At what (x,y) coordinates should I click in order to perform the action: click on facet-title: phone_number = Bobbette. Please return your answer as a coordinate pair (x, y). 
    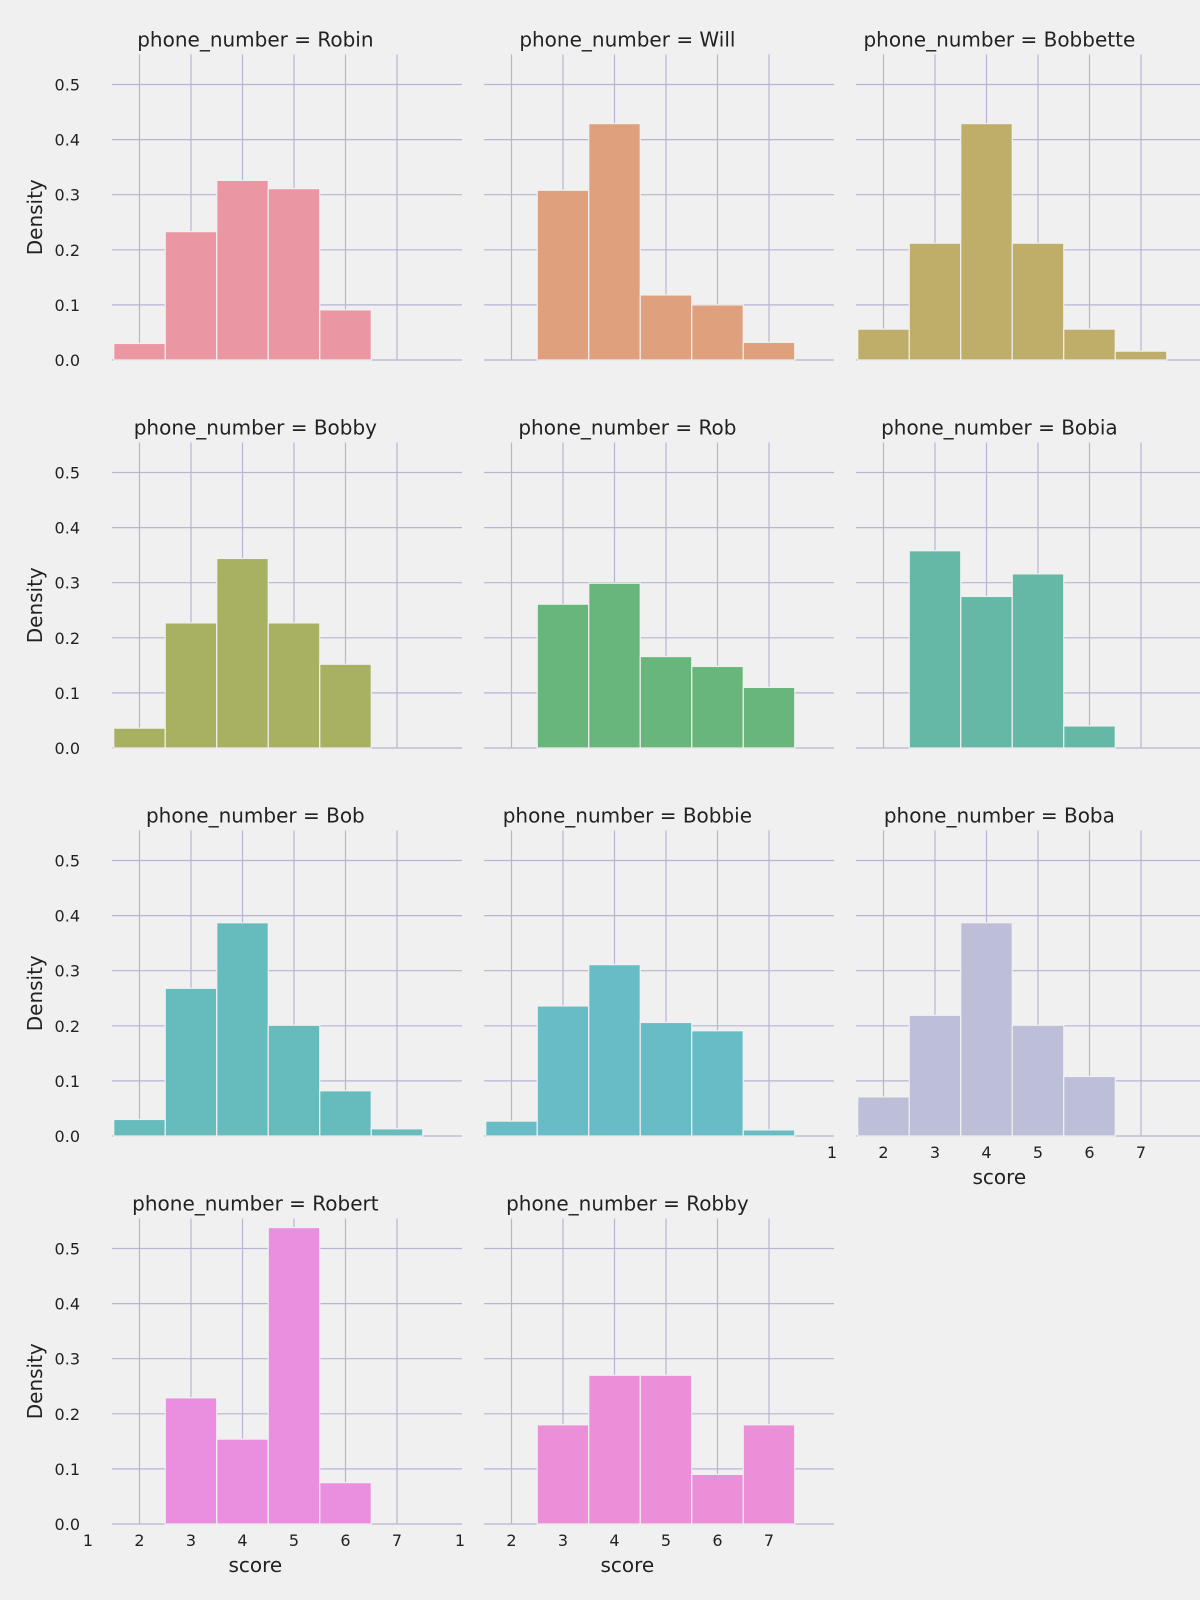
    Looking at the image, I should click on (999, 40).